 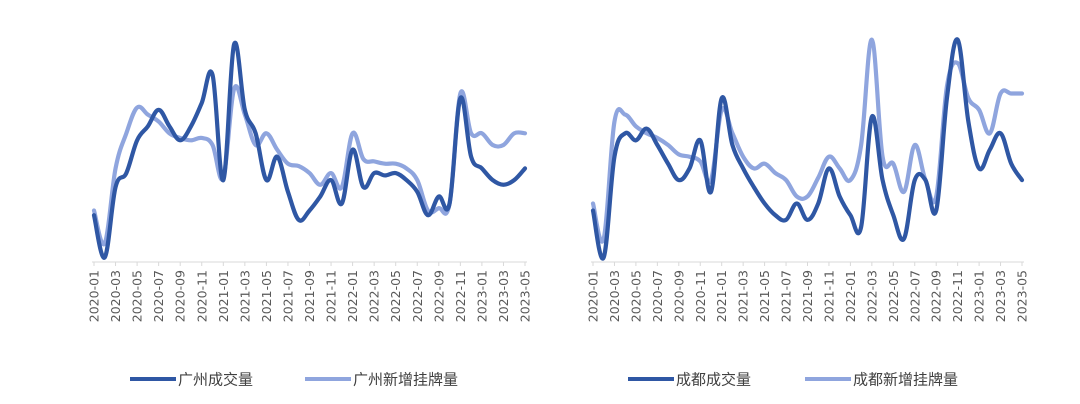 What do you see at coordinates (905, 380) in the screenshot?
I see `legend-label: 成都新增挂牌量` at bounding box center [905, 380].